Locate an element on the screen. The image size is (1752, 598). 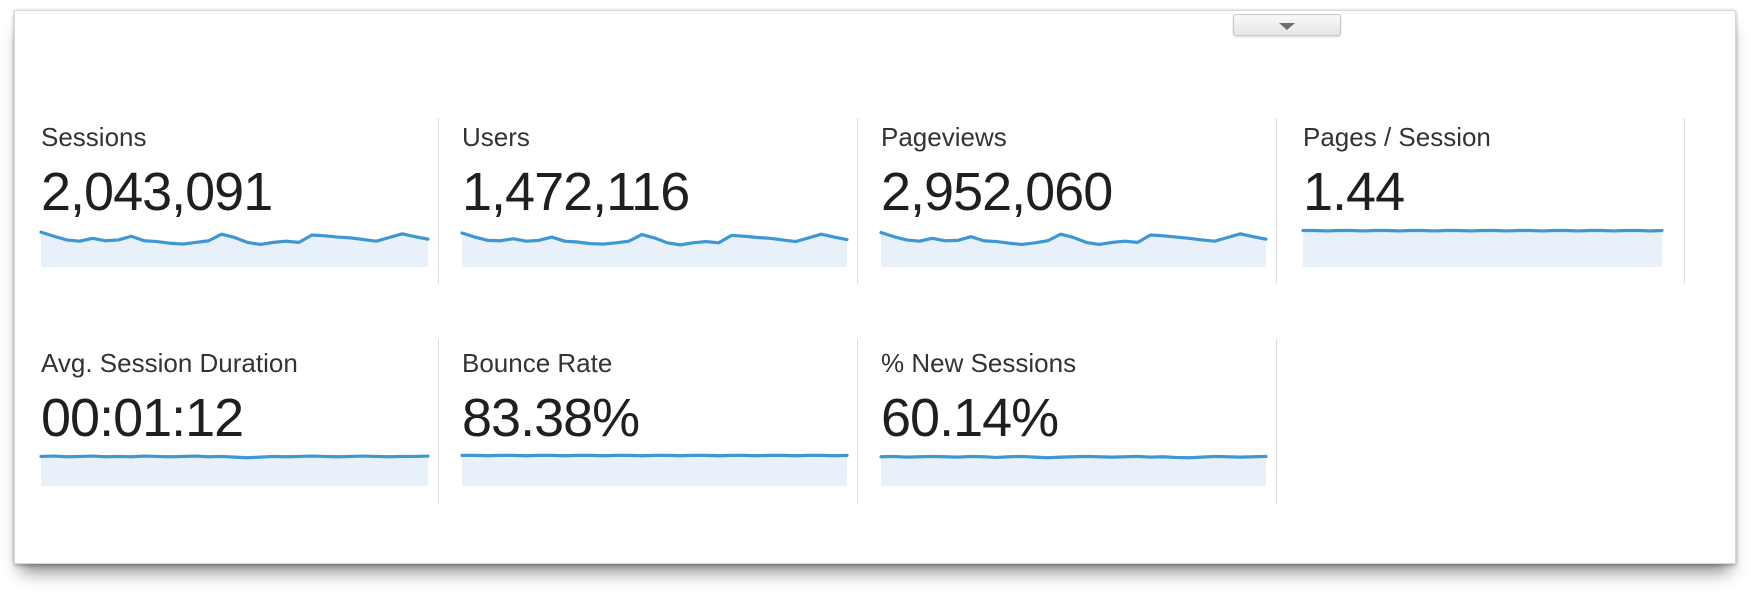
metric-label: Avg. Session Duration is located at coordinates (169, 363).